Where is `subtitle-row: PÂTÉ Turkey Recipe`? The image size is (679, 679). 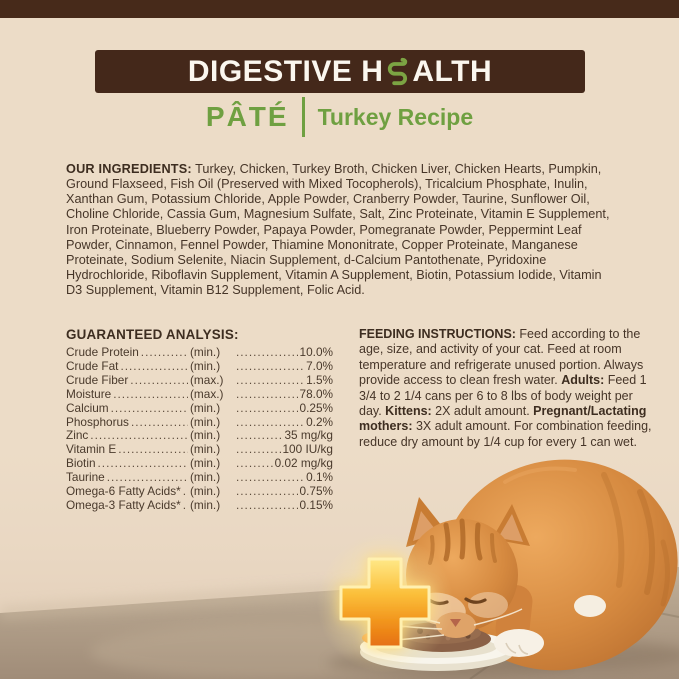
subtitle-row: PÂTÉ Turkey Recipe is located at coordinates (339, 117).